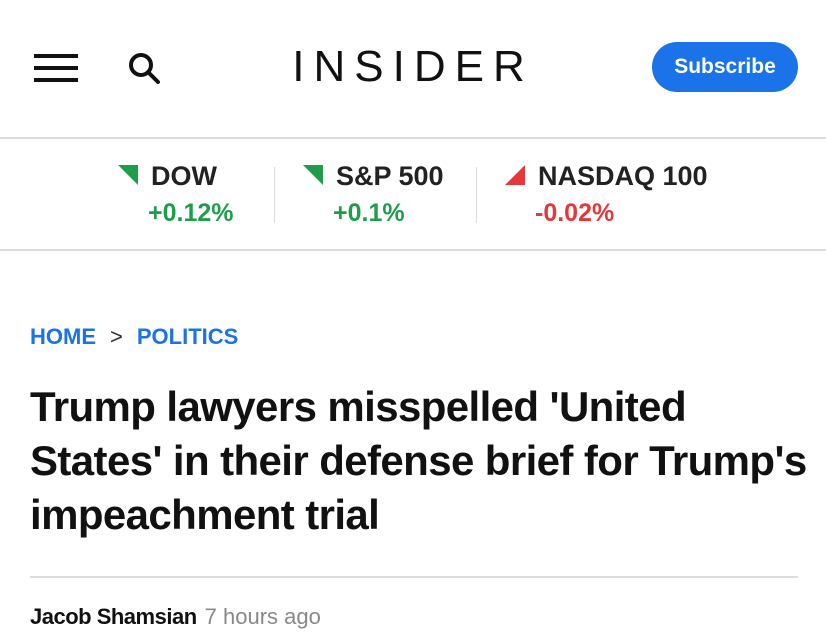 The image size is (826, 639). Describe the element at coordinates (184, 176) in the screenshot. I see `ticker-name: DOW` at that location.